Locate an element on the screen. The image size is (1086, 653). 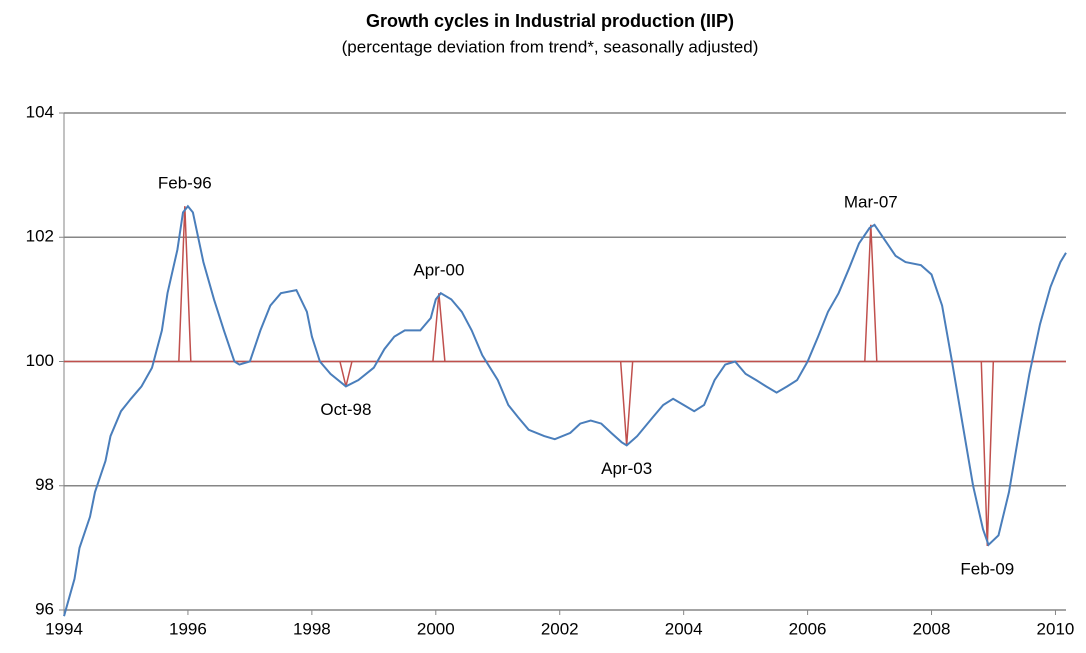
x-tick-label: 1996 is located at coordinates (188, 628).